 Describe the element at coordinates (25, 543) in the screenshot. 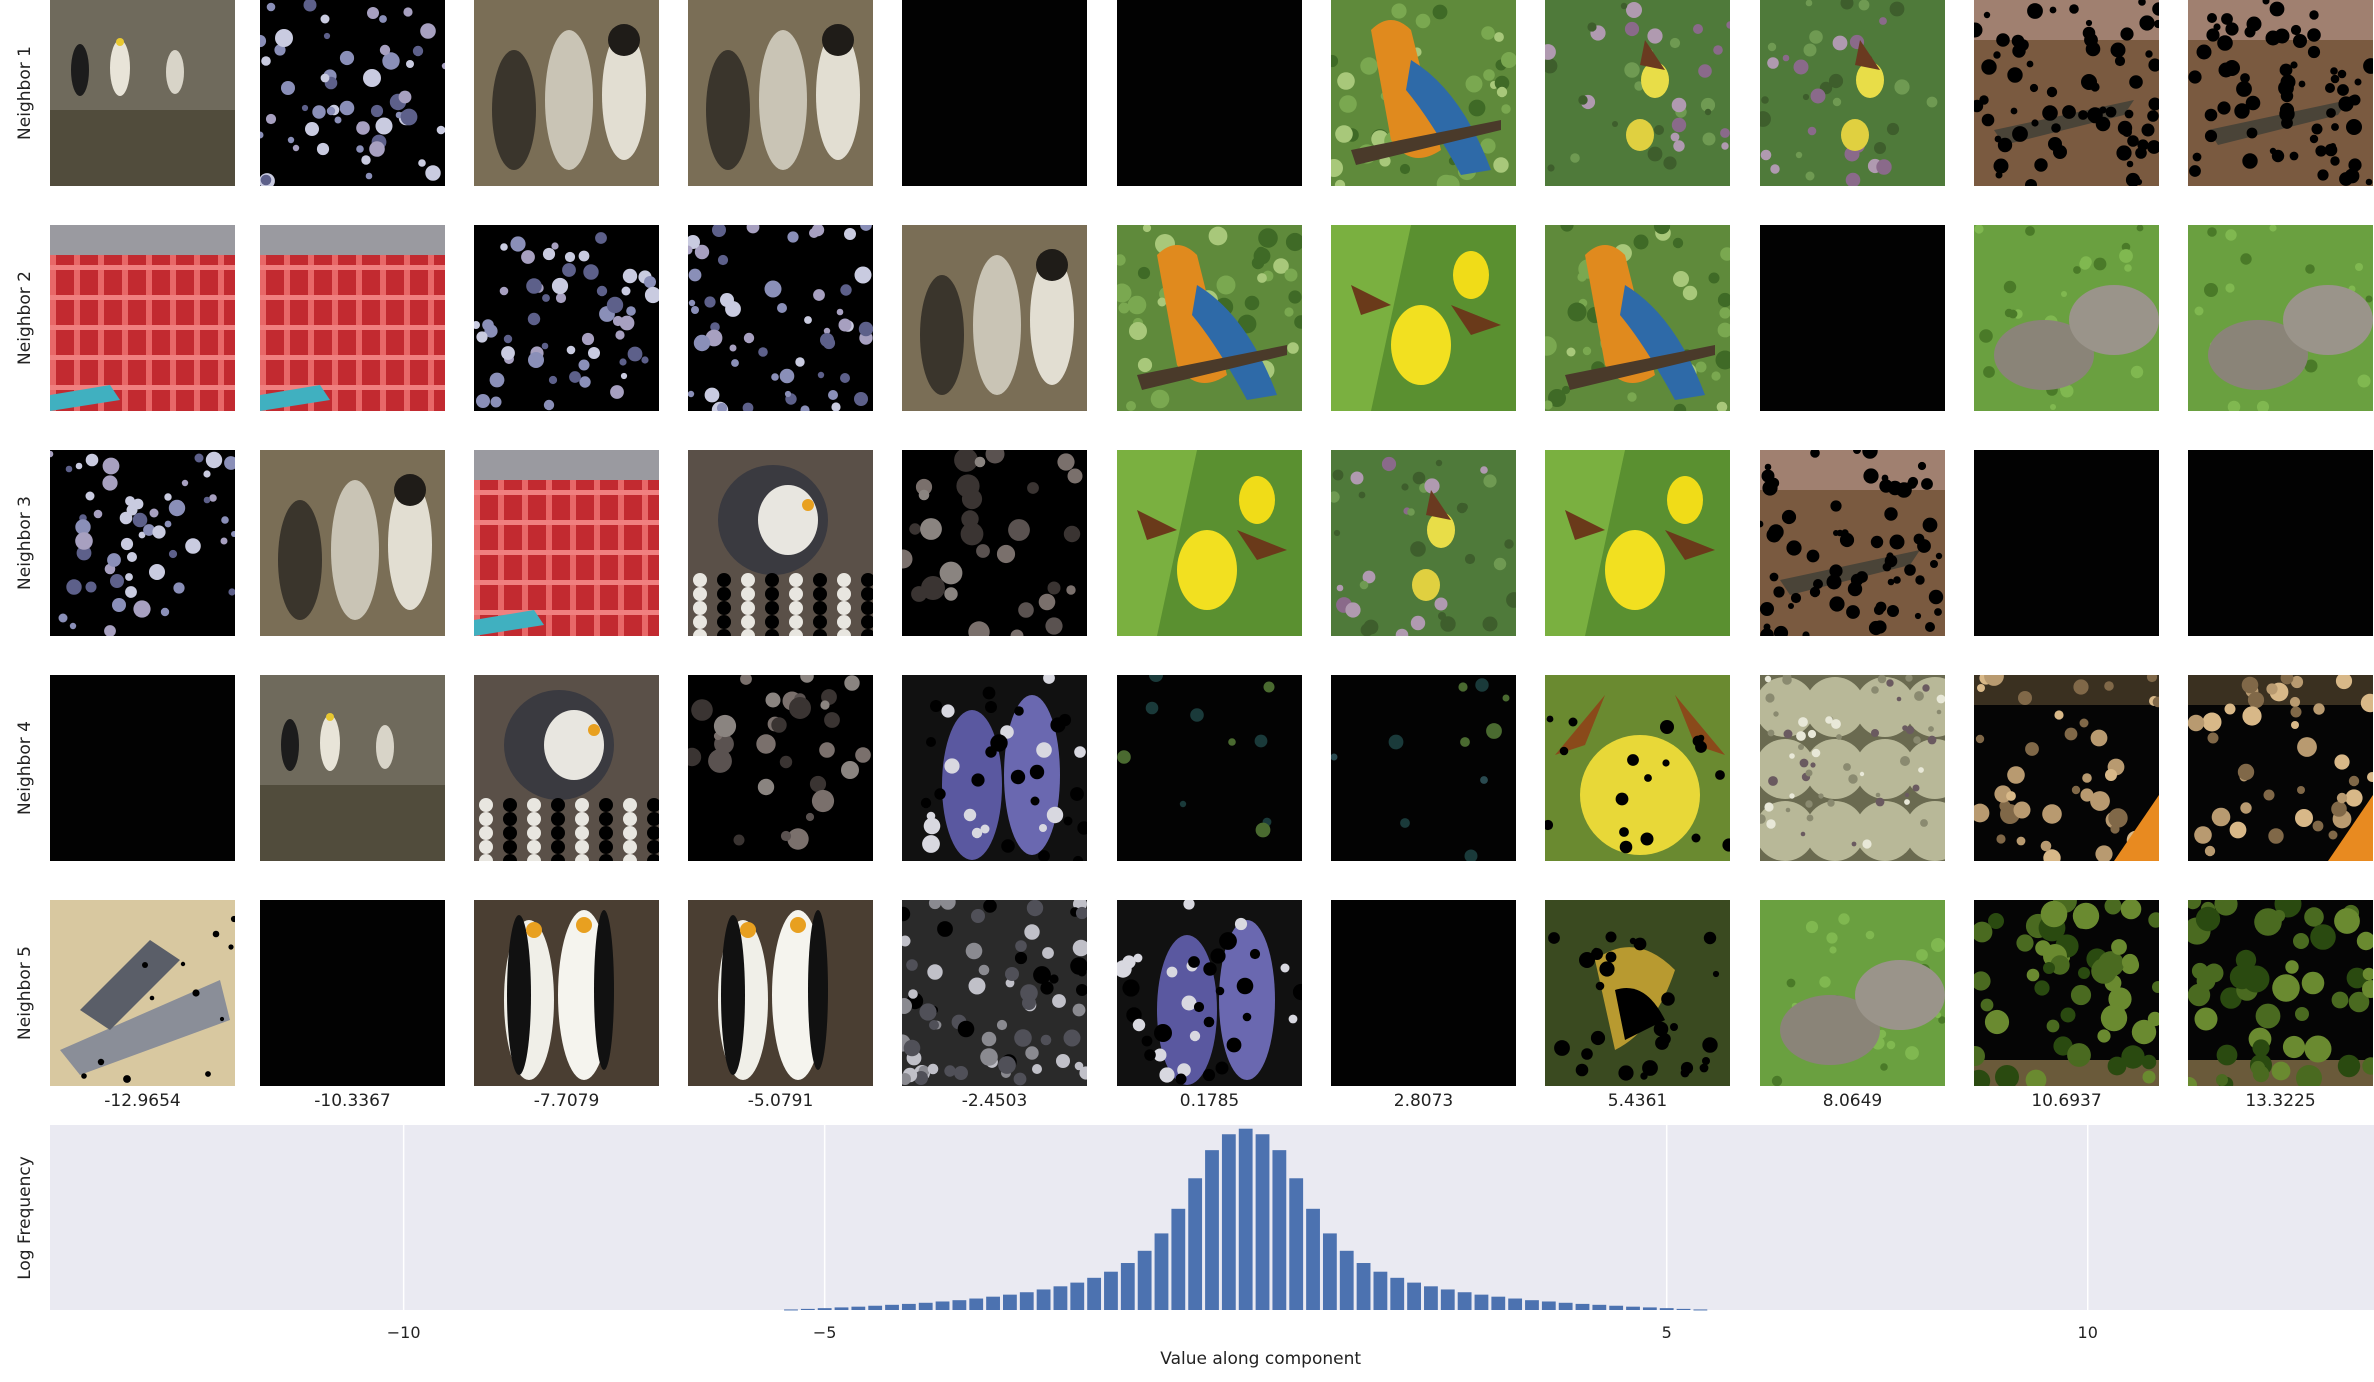

I see `row-label-neighbor-3: Neighbor 3` at that location.